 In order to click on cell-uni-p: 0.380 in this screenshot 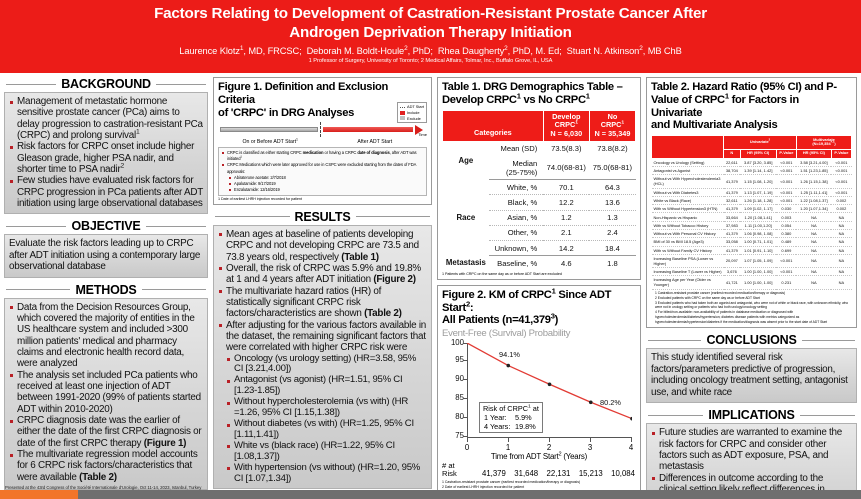, I will do `click(786, 234)`.